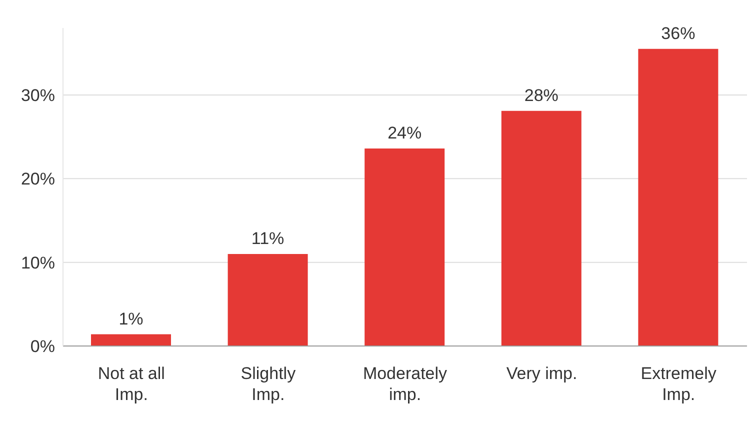 This screenshot has height=434, width=755. Describe the element at coordinates (37, 262) in the screenshot. I see `y-tick-label: 10%` at that location.